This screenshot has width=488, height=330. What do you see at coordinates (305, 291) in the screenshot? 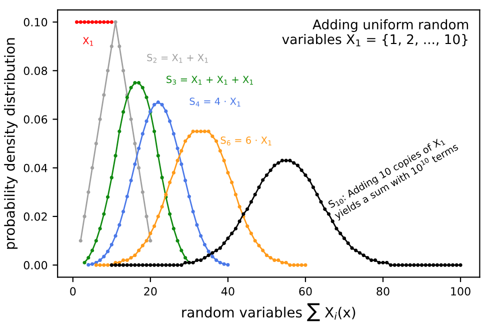
I see `x-tick-label: 60` at bounding box center [305, 291].